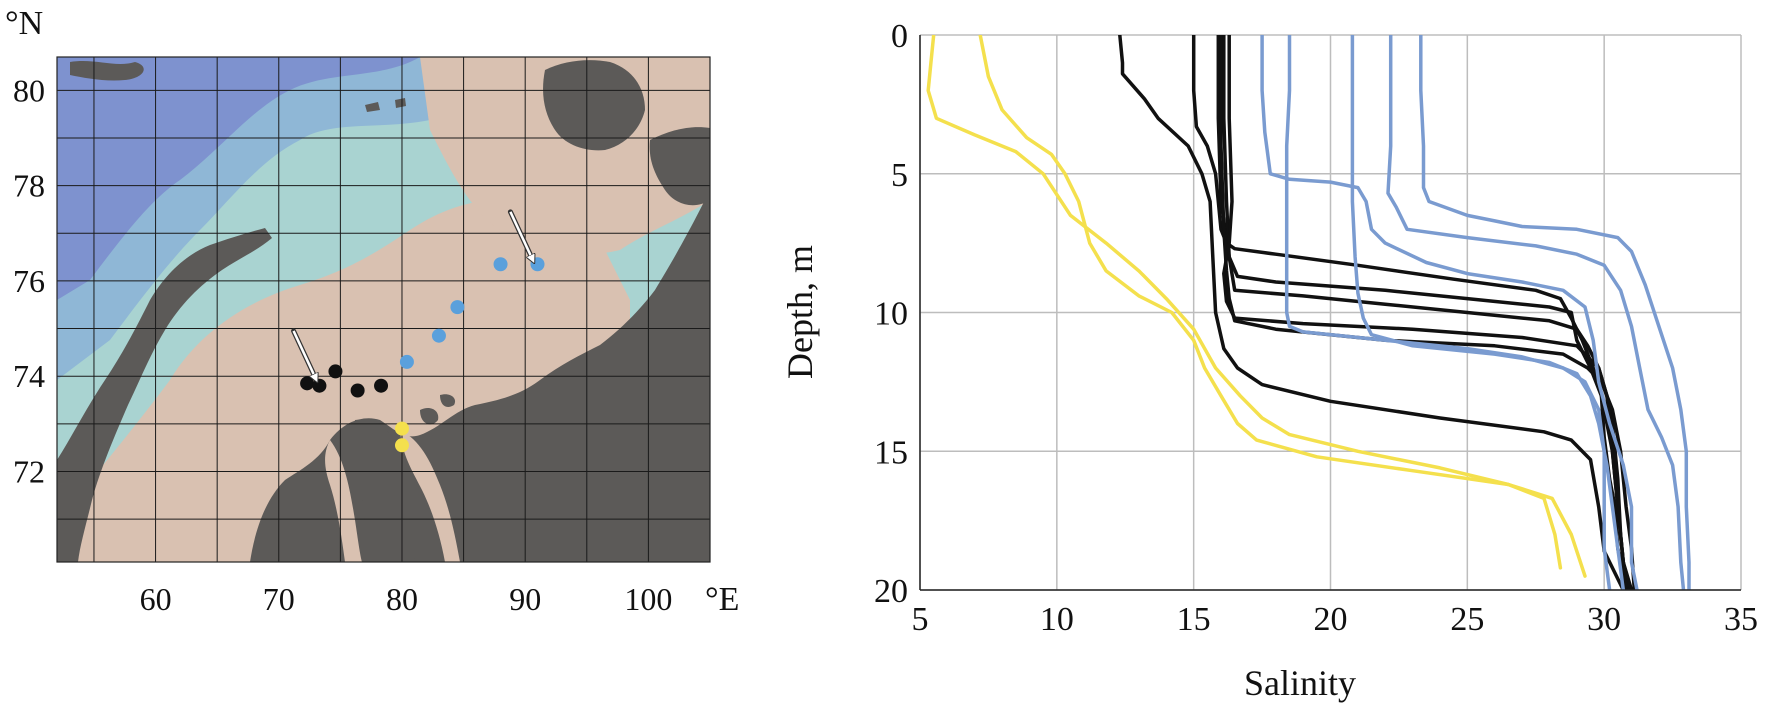 The width and height of the screenshot is (1771, 712). What do you see at coordinates (164, 395) in the screenshot?
I see `land-novaya-zemlya` at bounding box center [164, 395].